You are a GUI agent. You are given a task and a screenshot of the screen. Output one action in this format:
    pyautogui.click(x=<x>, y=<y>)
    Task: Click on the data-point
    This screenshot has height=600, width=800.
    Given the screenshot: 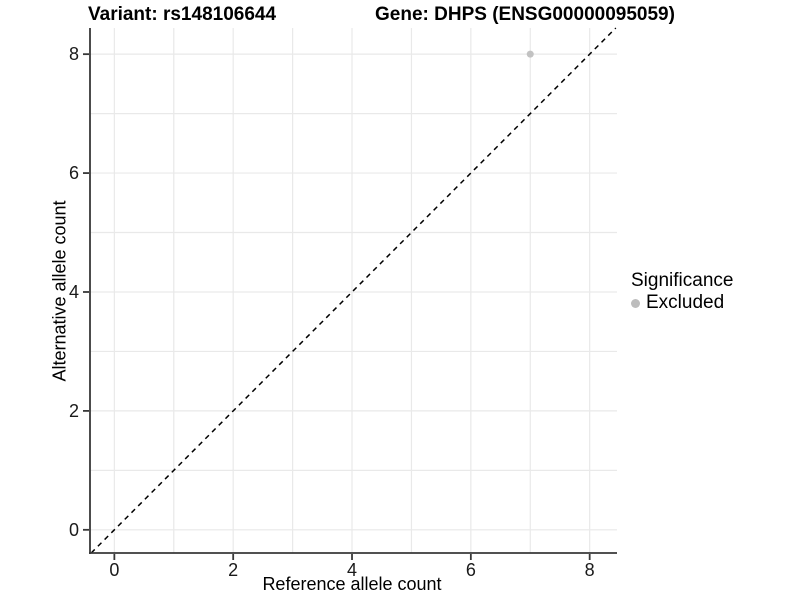 What is the action you would take?
    pyautogui.click(x=530, y=54)
    